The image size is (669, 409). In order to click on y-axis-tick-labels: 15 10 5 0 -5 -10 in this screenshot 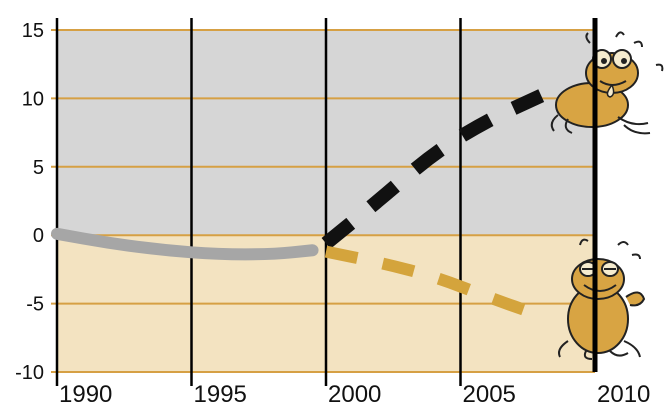, I will do `click(29, 202)`.